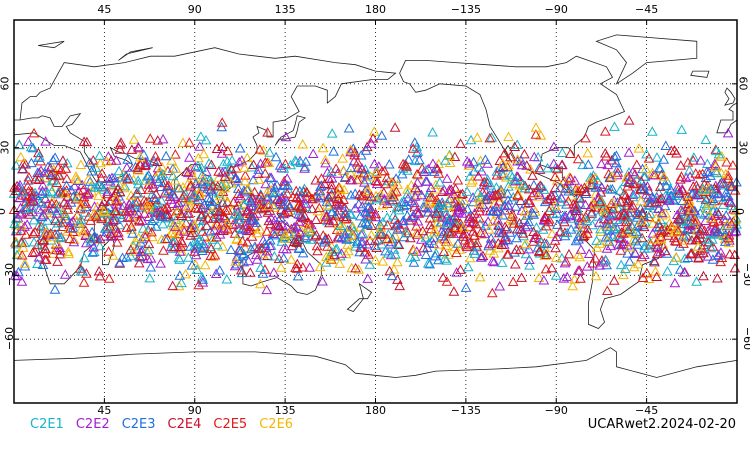 This screenshot has height=450, width=750. Describe the element at coordinates (104, 410) in the screenshot. I see `lon-tick-label: 45` at that location.